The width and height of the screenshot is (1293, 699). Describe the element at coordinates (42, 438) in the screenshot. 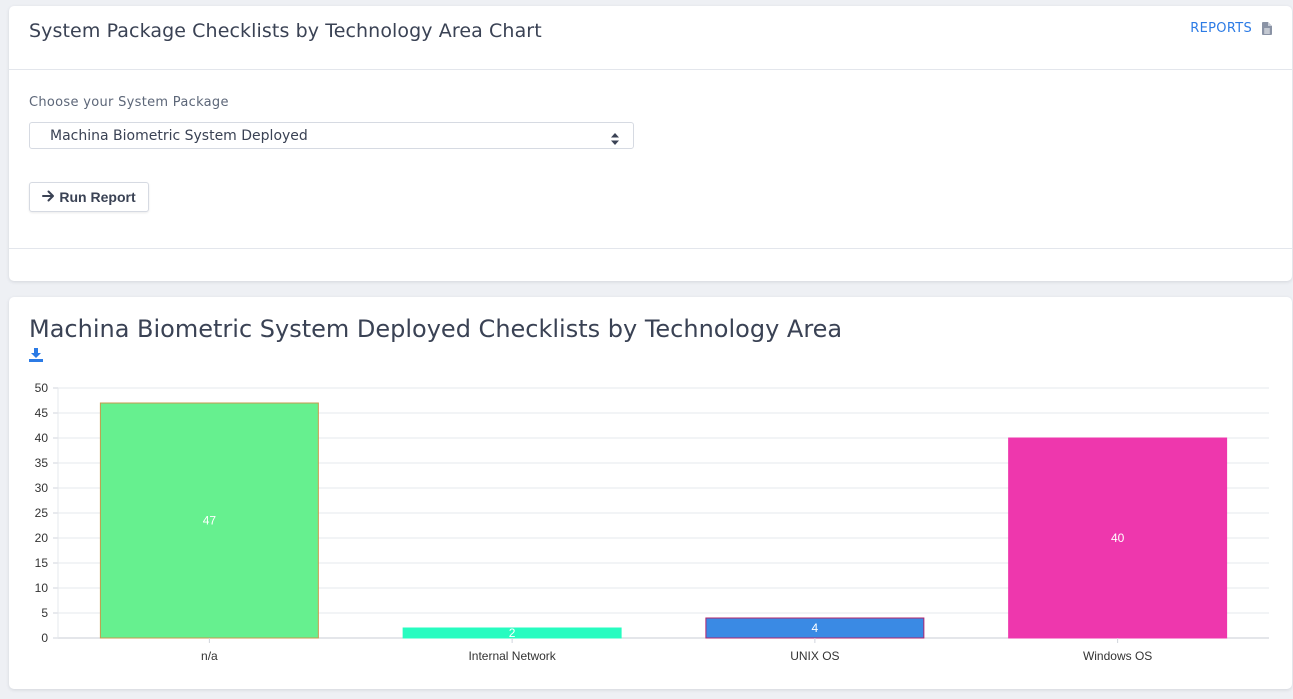

I see `y-tick-label: 40` at that location.